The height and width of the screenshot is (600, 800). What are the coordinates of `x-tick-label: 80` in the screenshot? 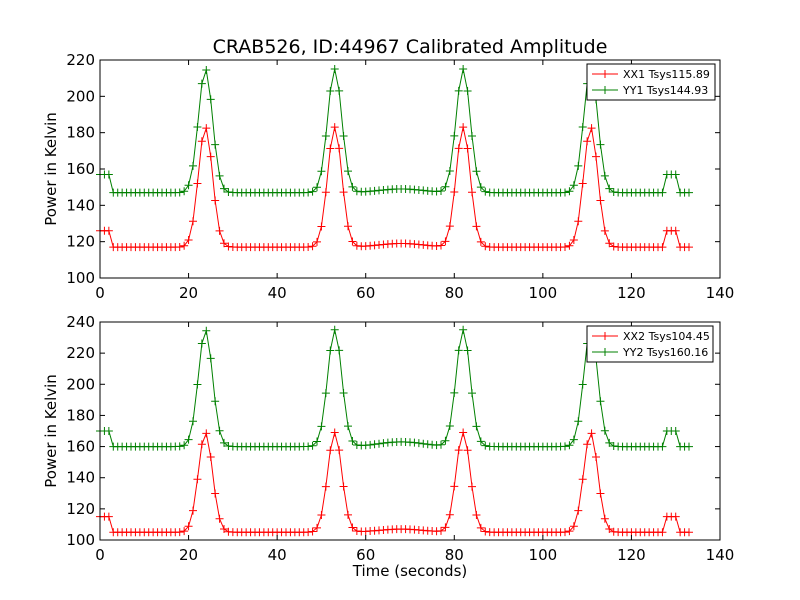 It's located at (454, 555).